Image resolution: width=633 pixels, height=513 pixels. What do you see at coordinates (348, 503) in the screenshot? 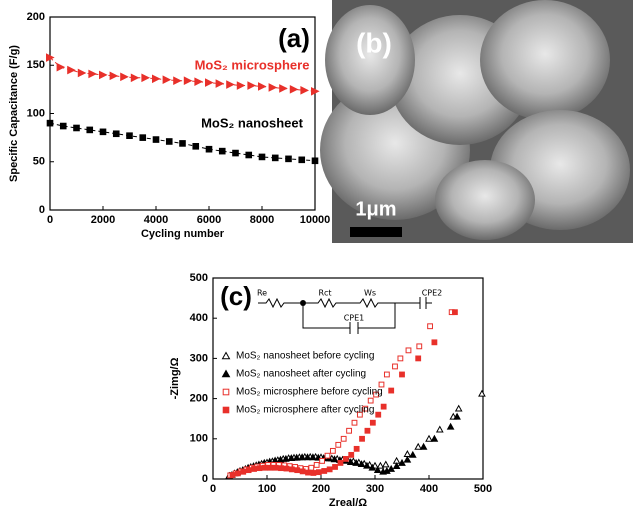
I see `x-axis-label: Zreal/Ω` at bounding box center [348, 503].